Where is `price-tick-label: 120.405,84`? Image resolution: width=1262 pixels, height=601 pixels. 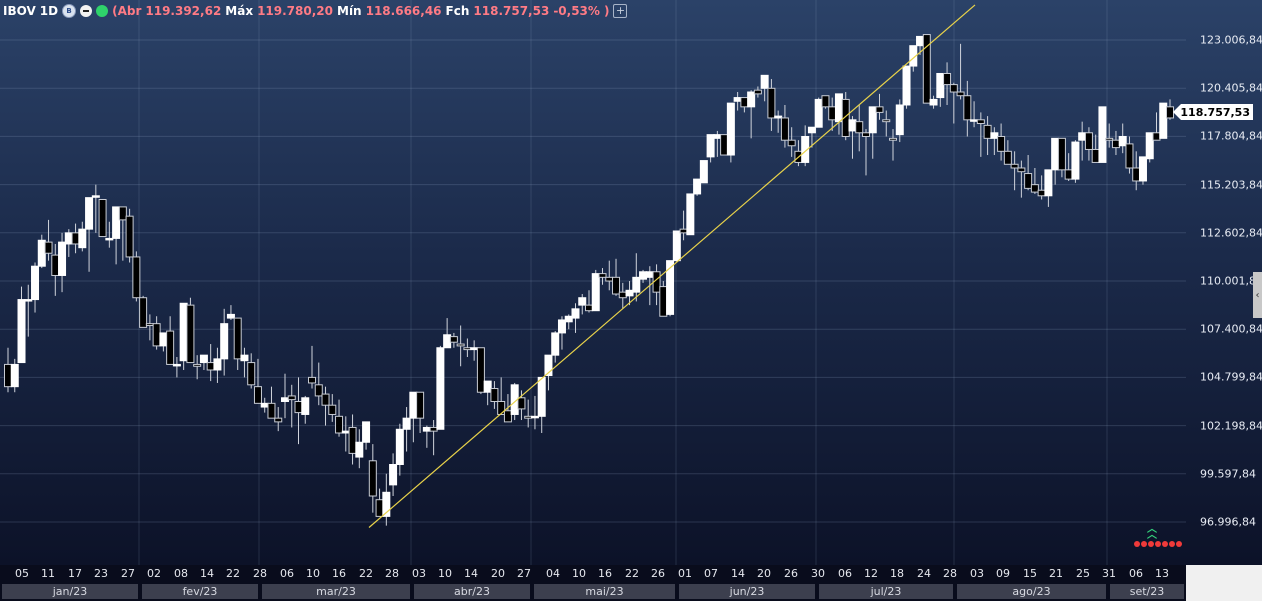
price-tick-label: 120.405,84 is located at coordinates (1231, 88).